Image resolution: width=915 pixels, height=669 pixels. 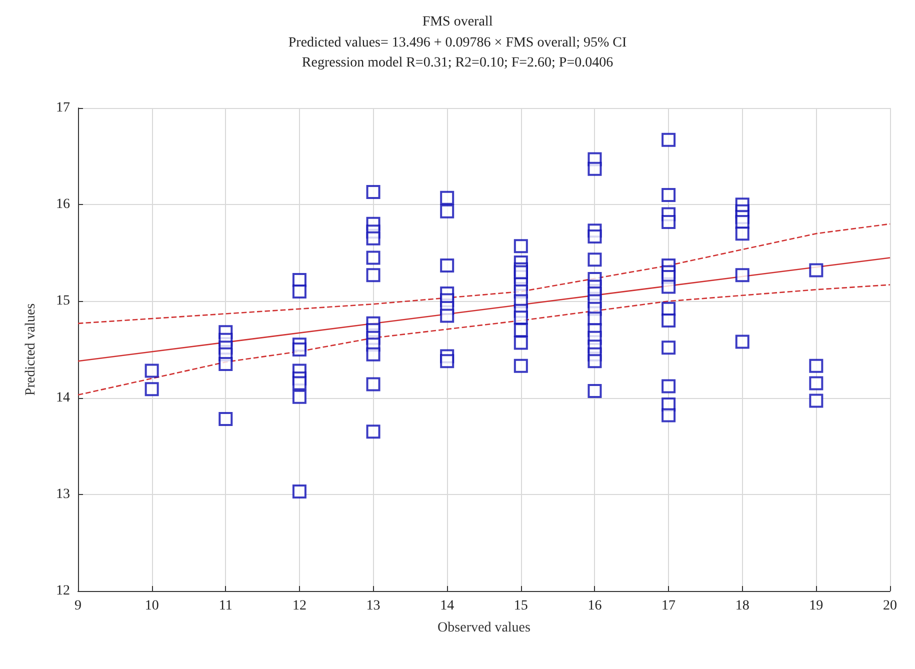 I want to click on x-tick-label: 17, so click(x=669, y=606).